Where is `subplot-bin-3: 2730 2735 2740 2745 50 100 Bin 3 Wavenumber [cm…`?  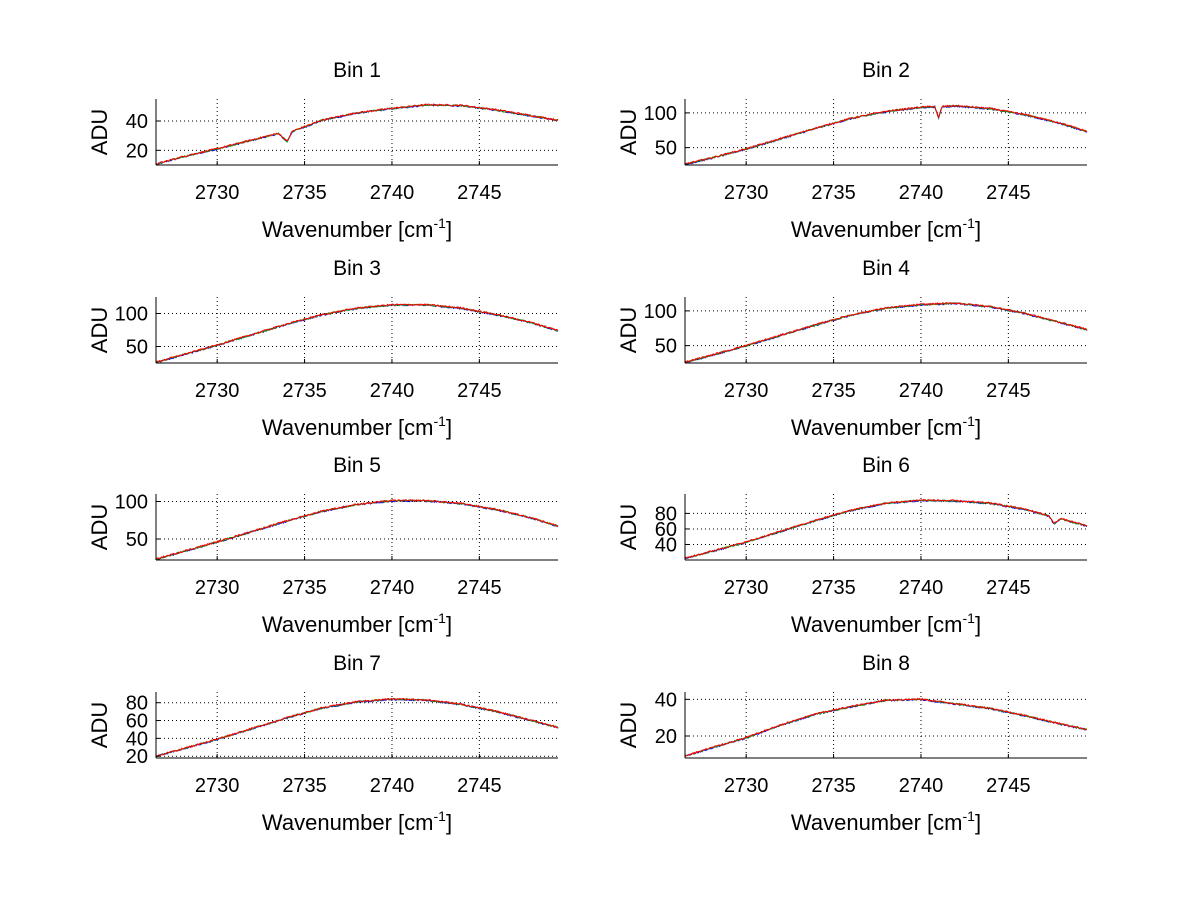 subplot-bin-3: 2730 2735 2740 2745 50 100 Bin 3 Wavenumber [cm… is located at coordinates (323, 348).